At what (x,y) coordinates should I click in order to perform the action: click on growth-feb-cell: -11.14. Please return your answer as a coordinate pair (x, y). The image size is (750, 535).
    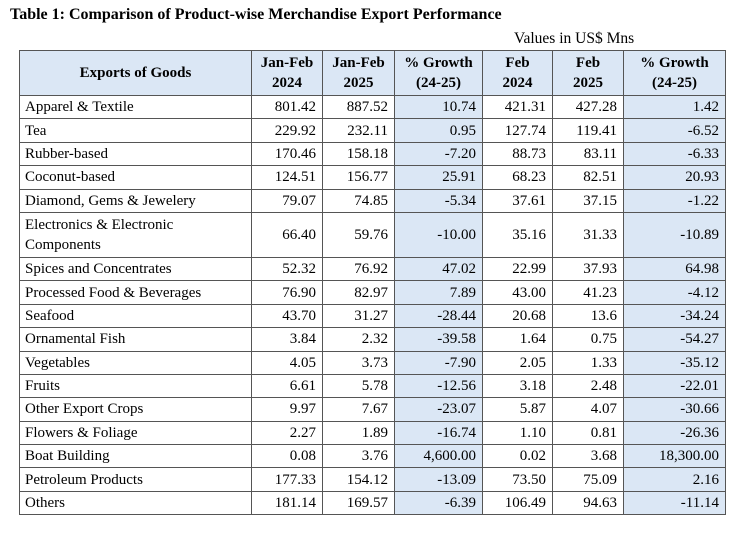
    Looking at the image, I should click on (674, 503).